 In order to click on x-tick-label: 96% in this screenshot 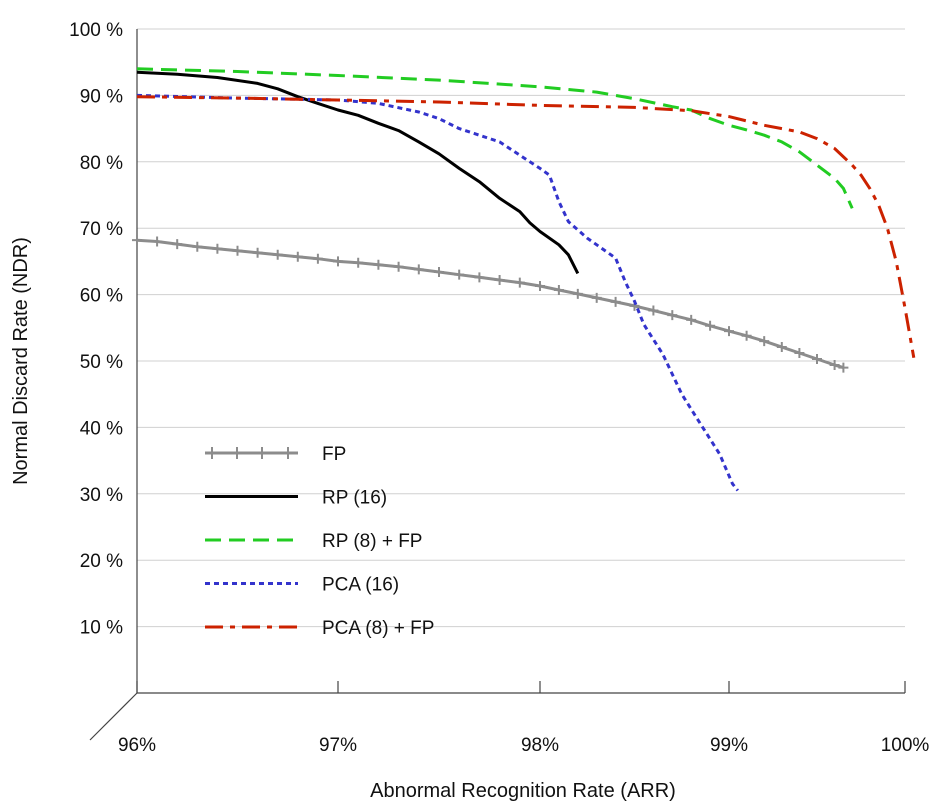, I will do `click(137, 745)`.